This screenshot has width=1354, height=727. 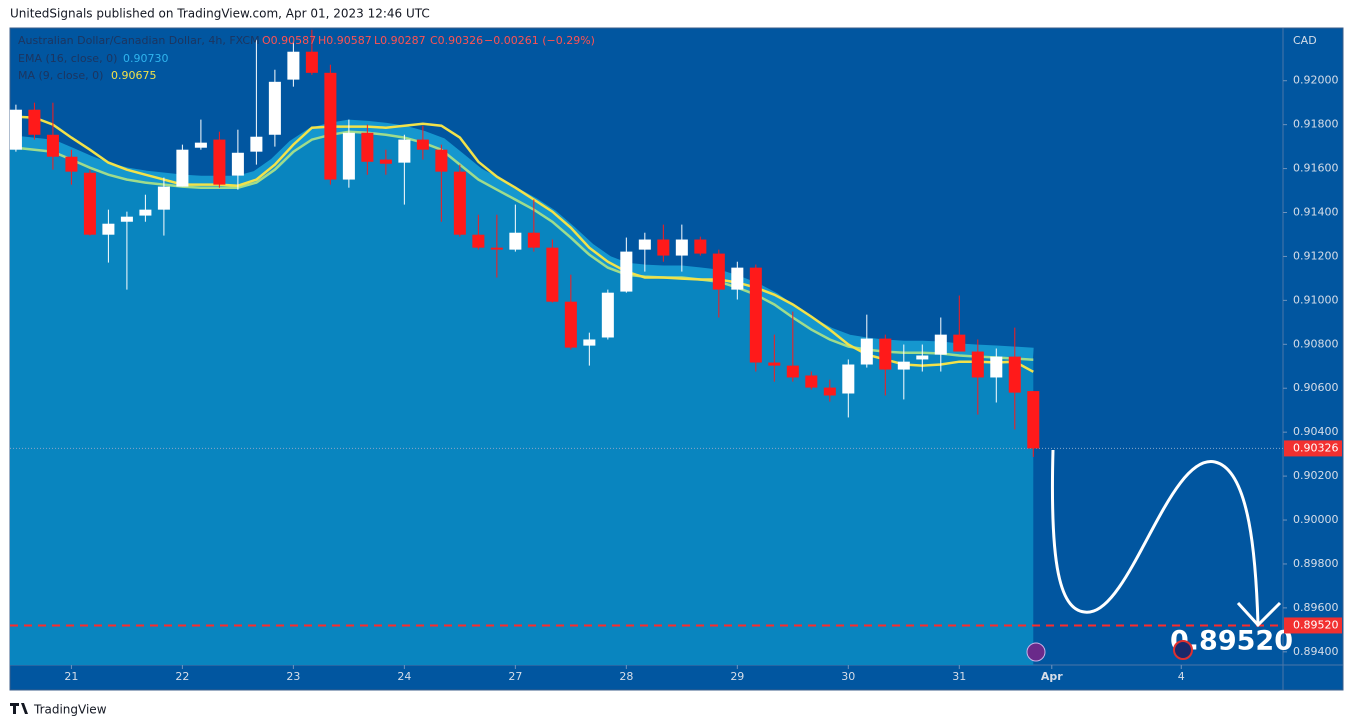 What do you see at coordinates (1316, 519) in the screenshot?
I see `y-tick-label: 0.90000` at bounding box center [1316, 519].